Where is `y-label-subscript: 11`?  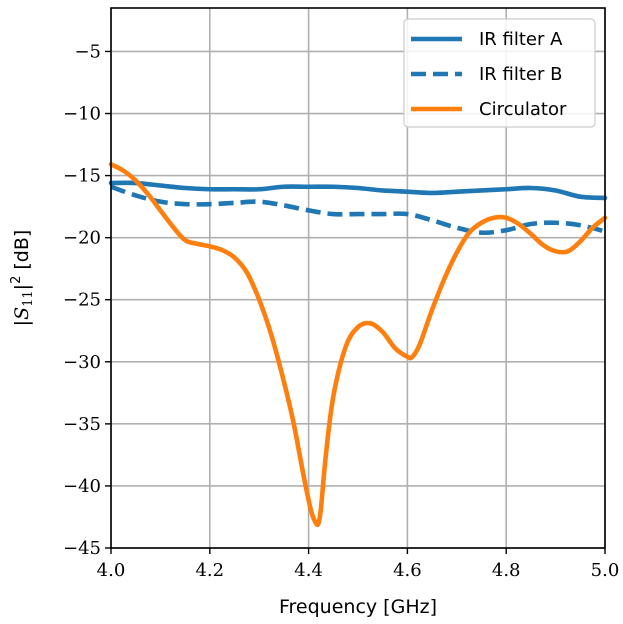
y-label-subscript: 11 is located at coordinates (28, 298).